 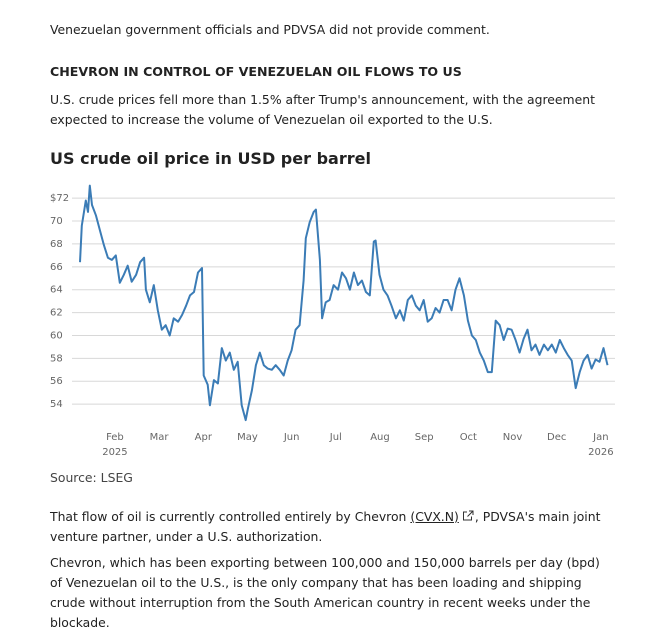 I want to click on y-tick-label: 68, so click(x=56, y=244).